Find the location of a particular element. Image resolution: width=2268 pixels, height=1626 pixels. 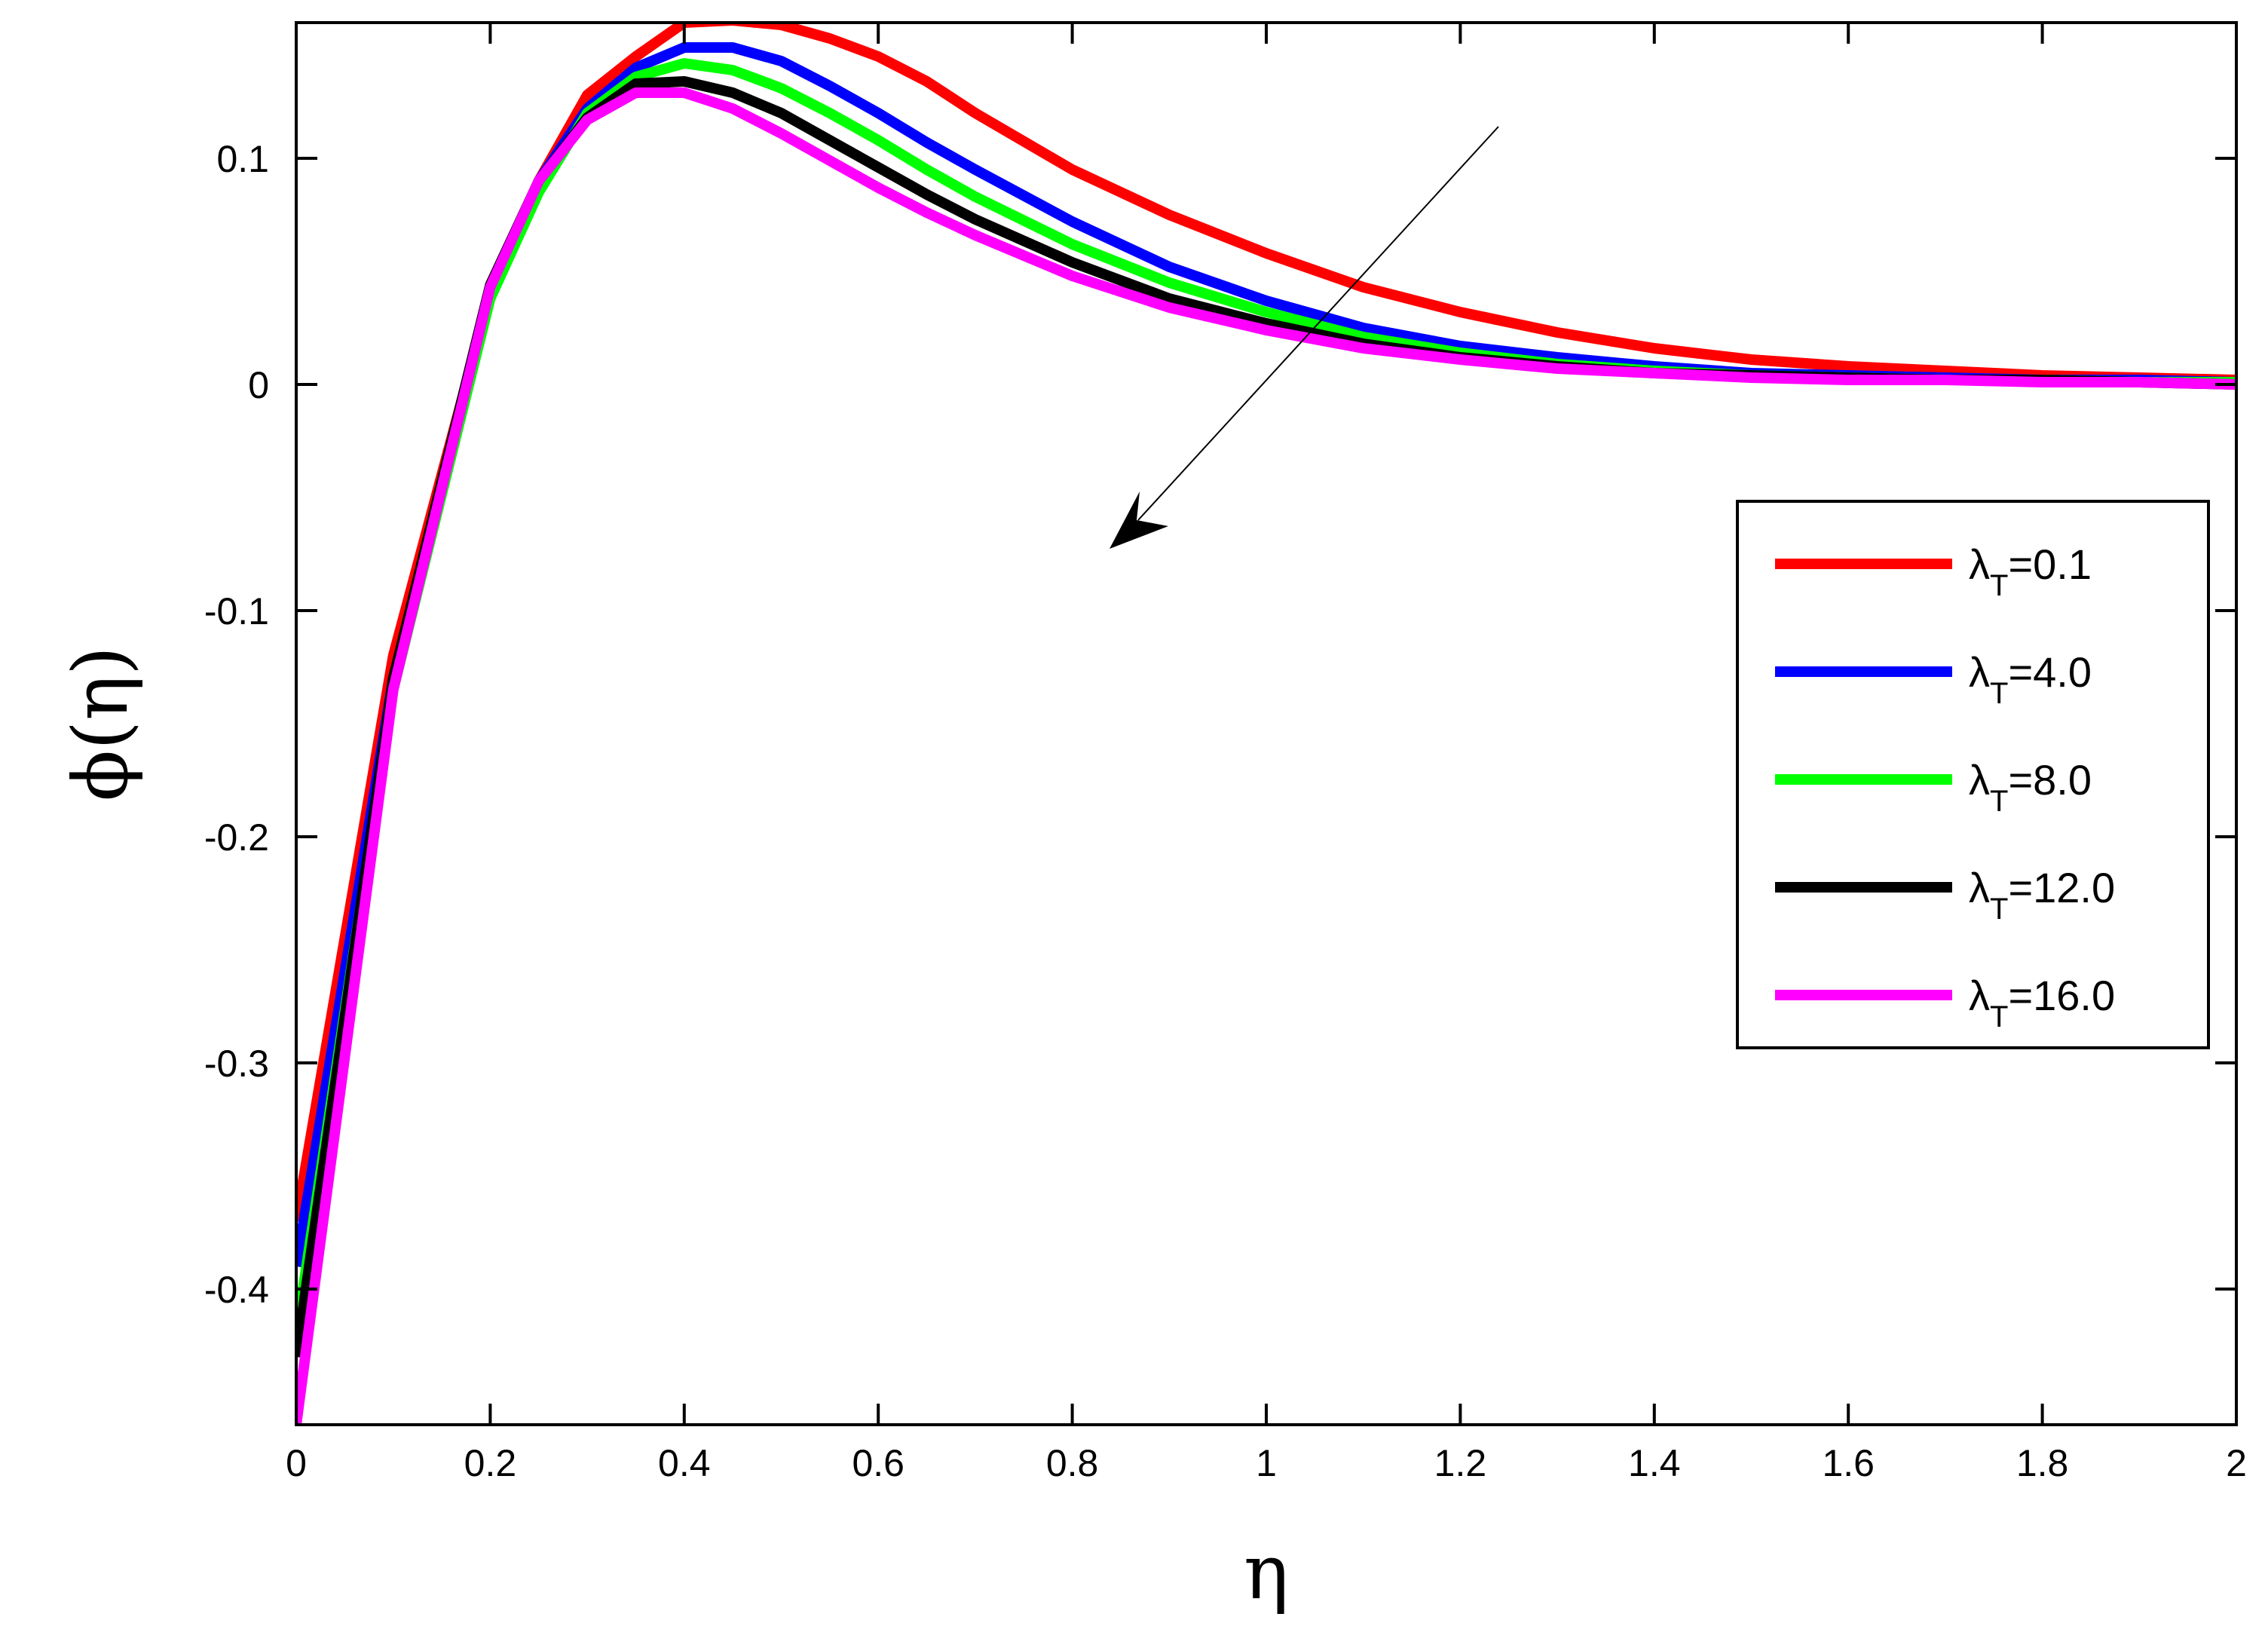

legend-label-2: λT=8.0 is located at coordinates (2031, 787).